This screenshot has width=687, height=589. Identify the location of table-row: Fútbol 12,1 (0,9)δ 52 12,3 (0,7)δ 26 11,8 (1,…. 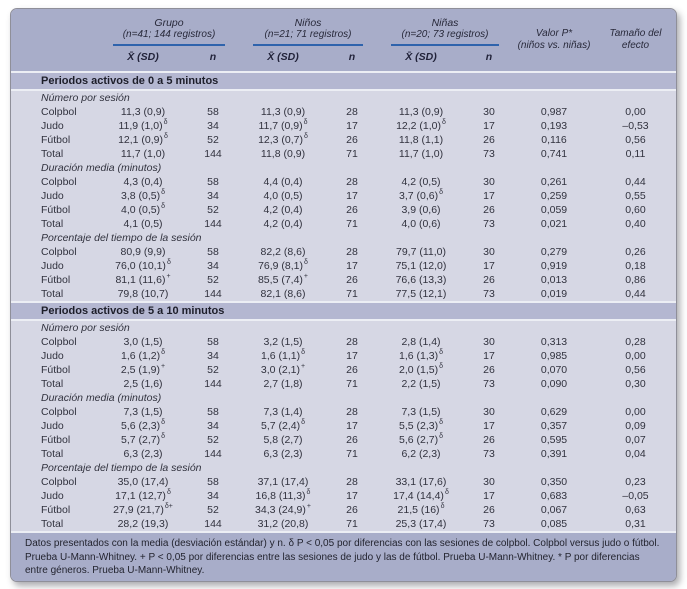
(343, 140).